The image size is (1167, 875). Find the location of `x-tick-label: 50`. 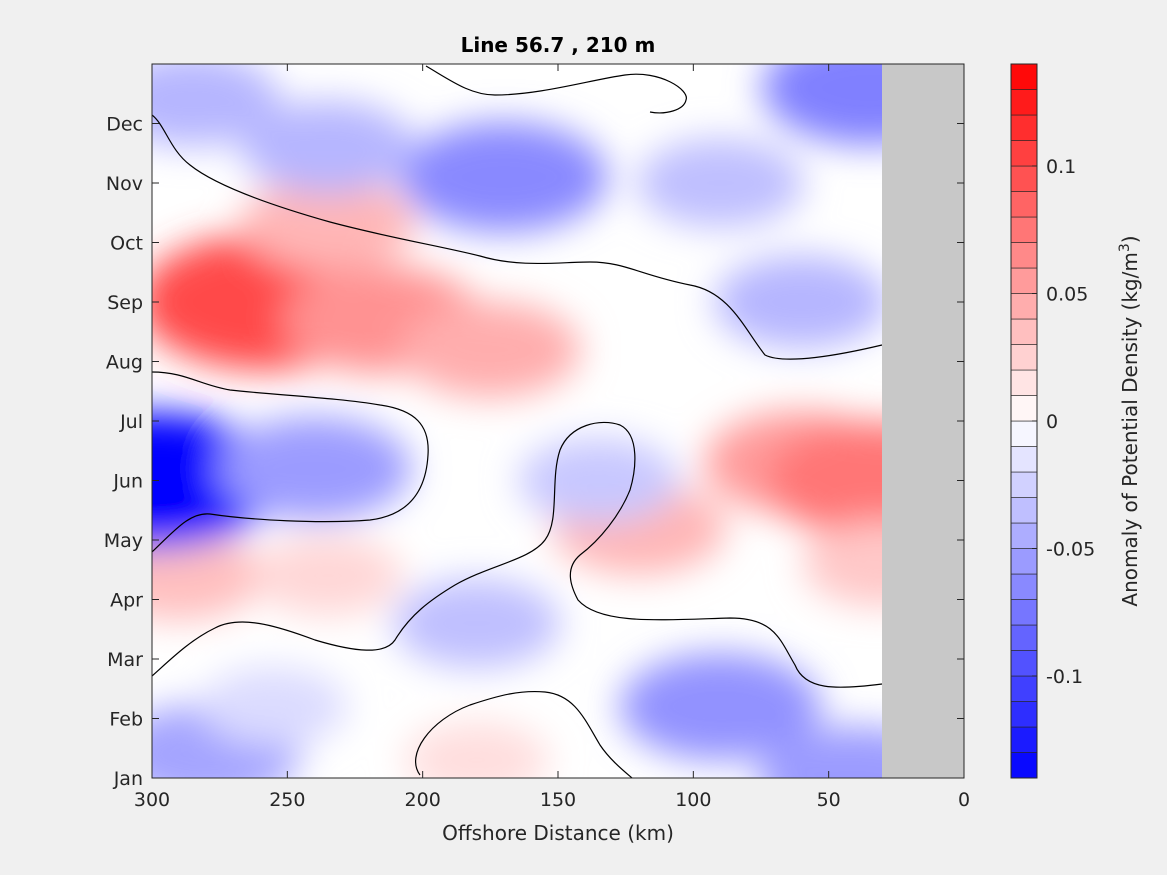

x-tick-label: 50 is located at coordinates (829, 800).